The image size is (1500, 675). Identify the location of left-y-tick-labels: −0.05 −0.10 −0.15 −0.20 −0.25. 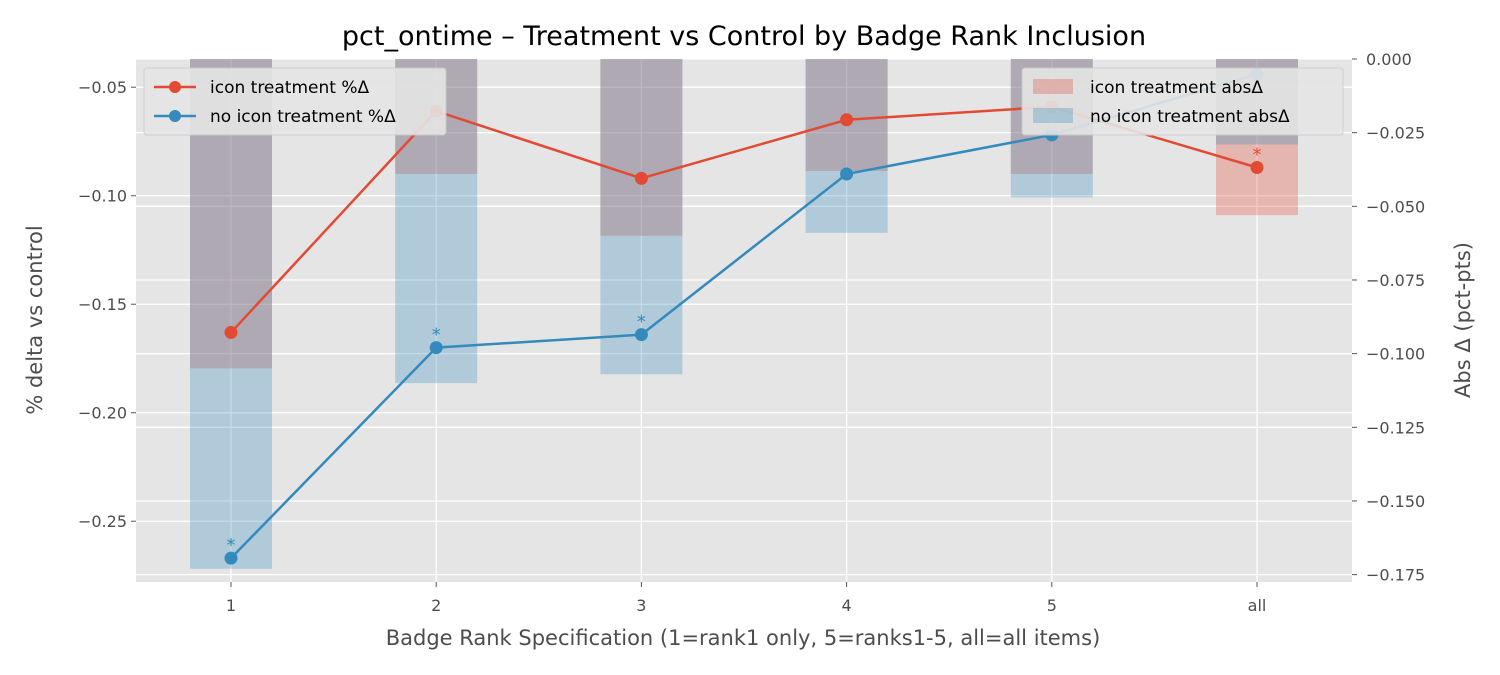
(107, 304).